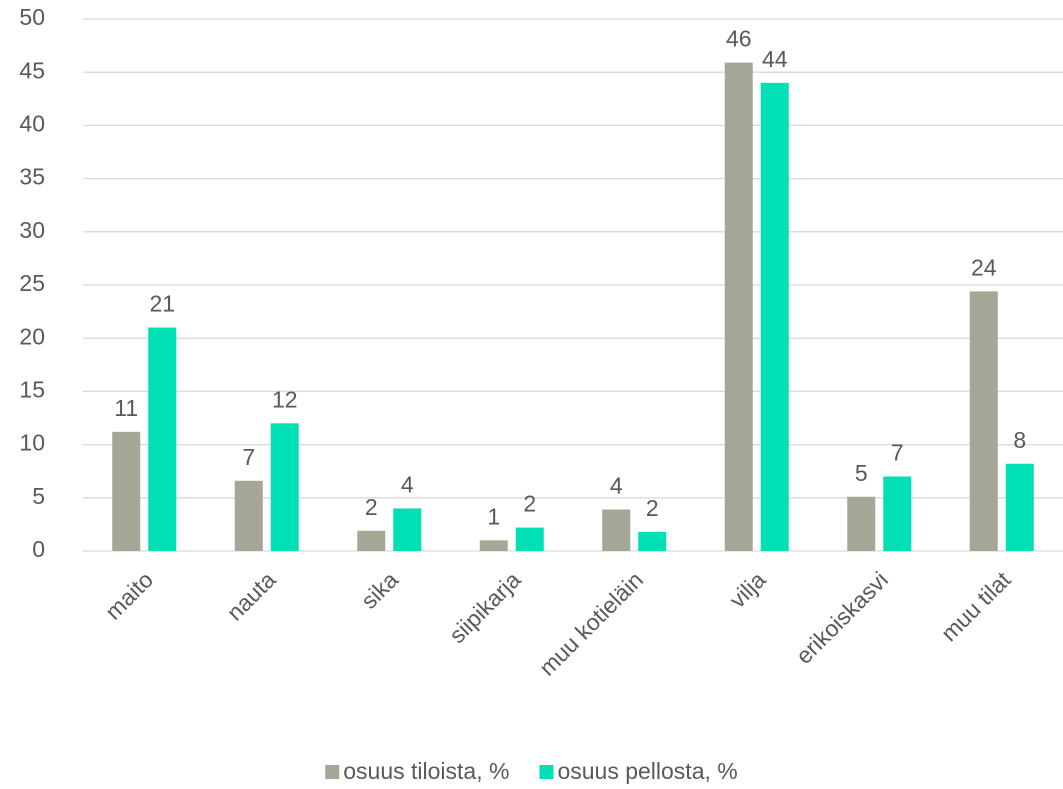  I want to click on value-label: 24, so click(984, 267).